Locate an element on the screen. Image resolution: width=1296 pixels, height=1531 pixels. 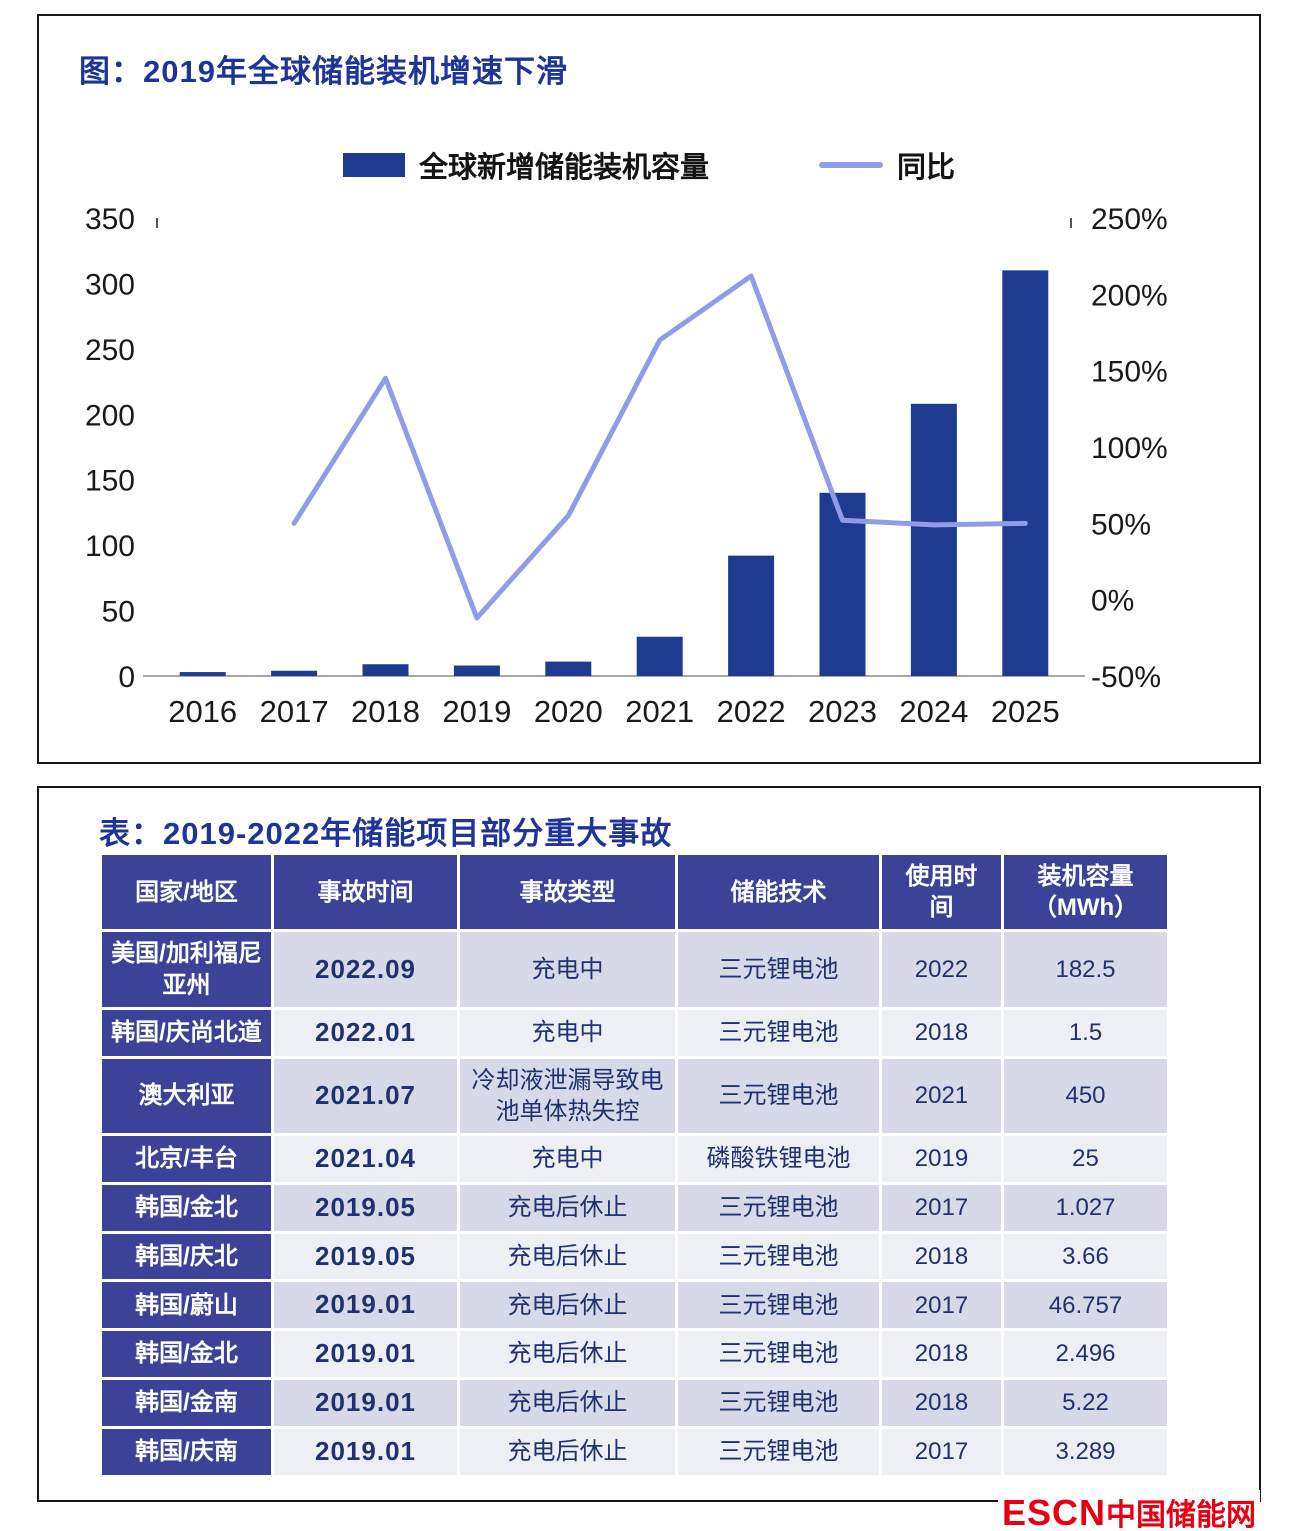
table-row: 韩国/金北 2019.01 充电后休止 三元锂电池 2018 2.496 is located at coordinates (634, 1354).